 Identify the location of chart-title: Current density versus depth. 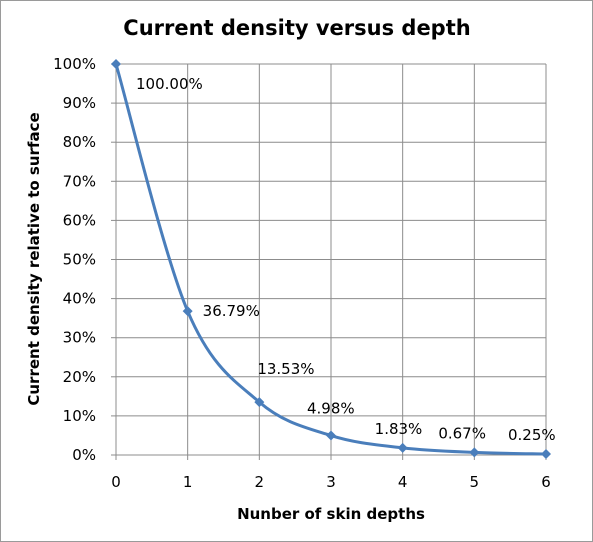
(296, 28).